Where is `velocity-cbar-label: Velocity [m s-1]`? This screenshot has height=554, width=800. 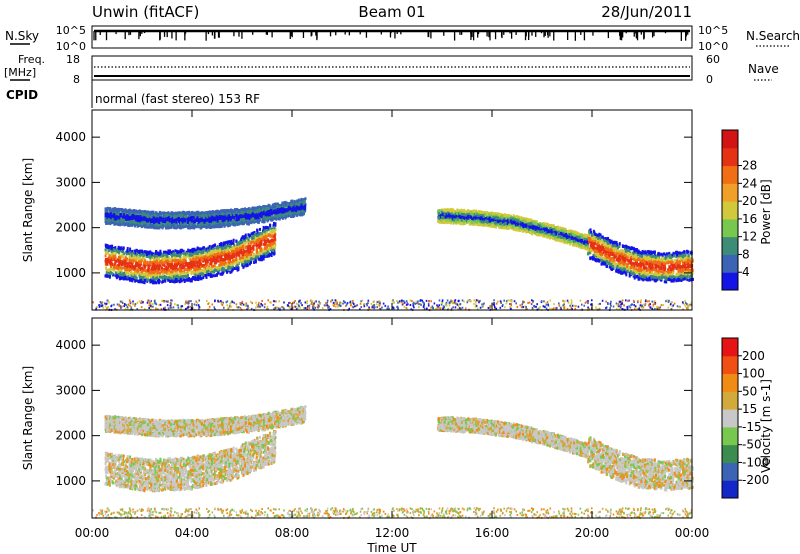
velocity-cbar-label: Velocity [m s-1] is located at coordinates (766, 426).